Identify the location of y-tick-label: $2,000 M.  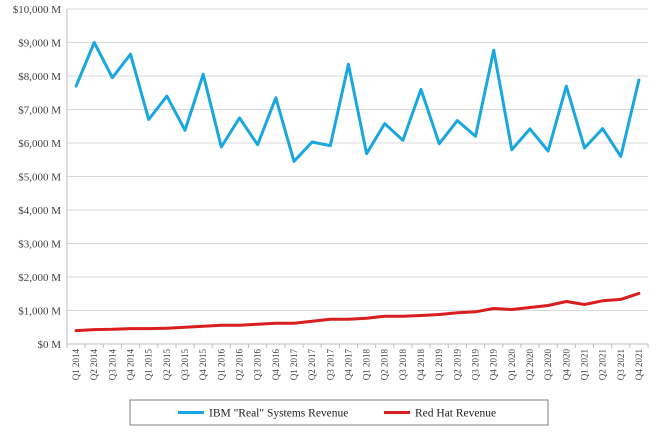
(39, 278).